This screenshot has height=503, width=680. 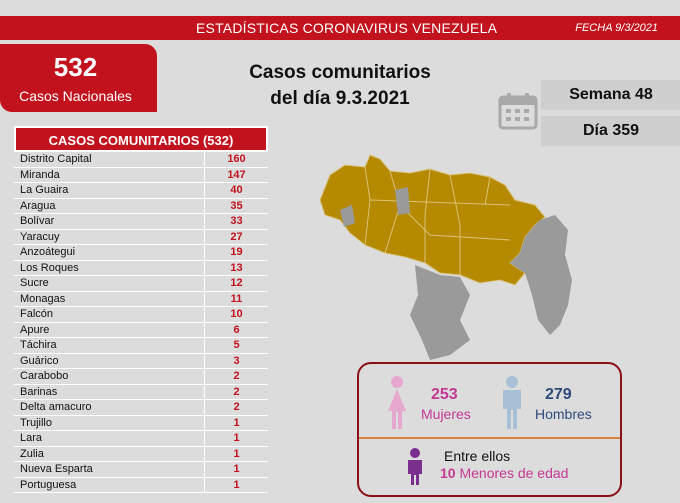 What do you see at coordinates (34, 283) in the screenshot?
I see `state-name: Sucre` at bounding box center [34, 283].